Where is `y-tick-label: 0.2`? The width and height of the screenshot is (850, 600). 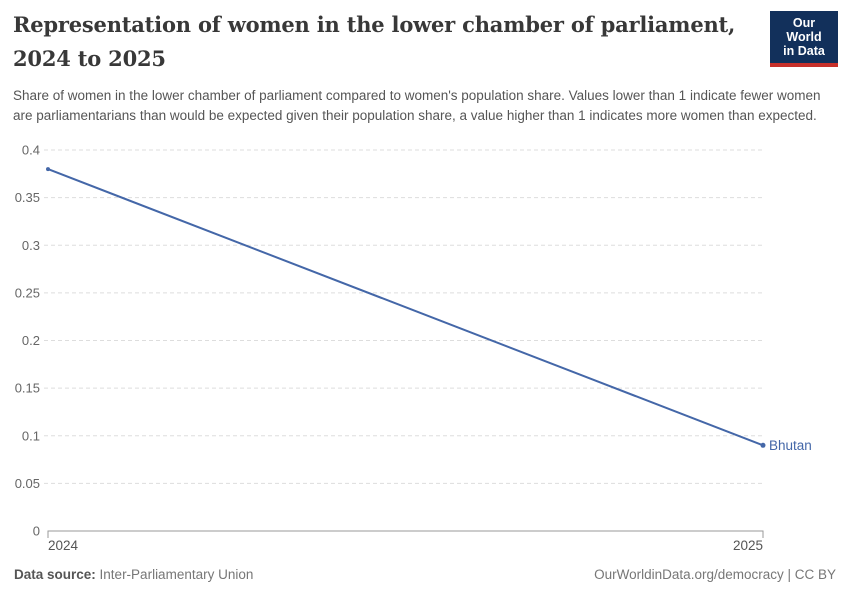 y-tick-label: 0.2 is located at coordinates (31, 340).